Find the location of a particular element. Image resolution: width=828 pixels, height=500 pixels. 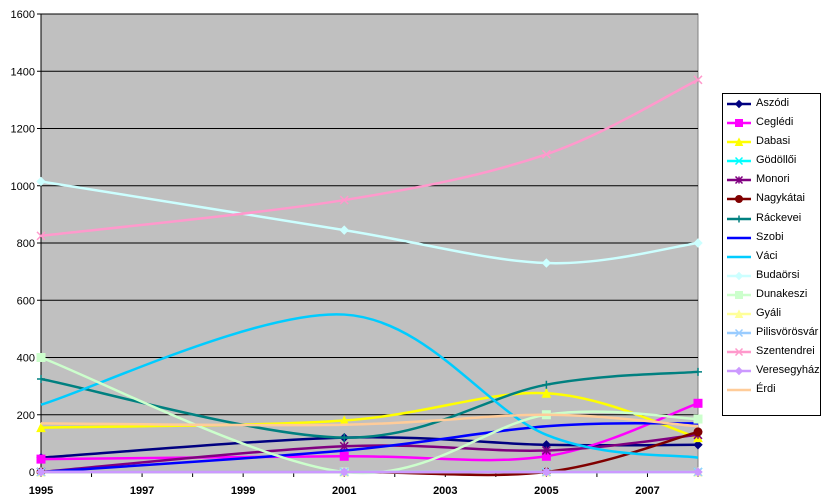

legend-label: Ceglédi is located at coordinates (775, 122).